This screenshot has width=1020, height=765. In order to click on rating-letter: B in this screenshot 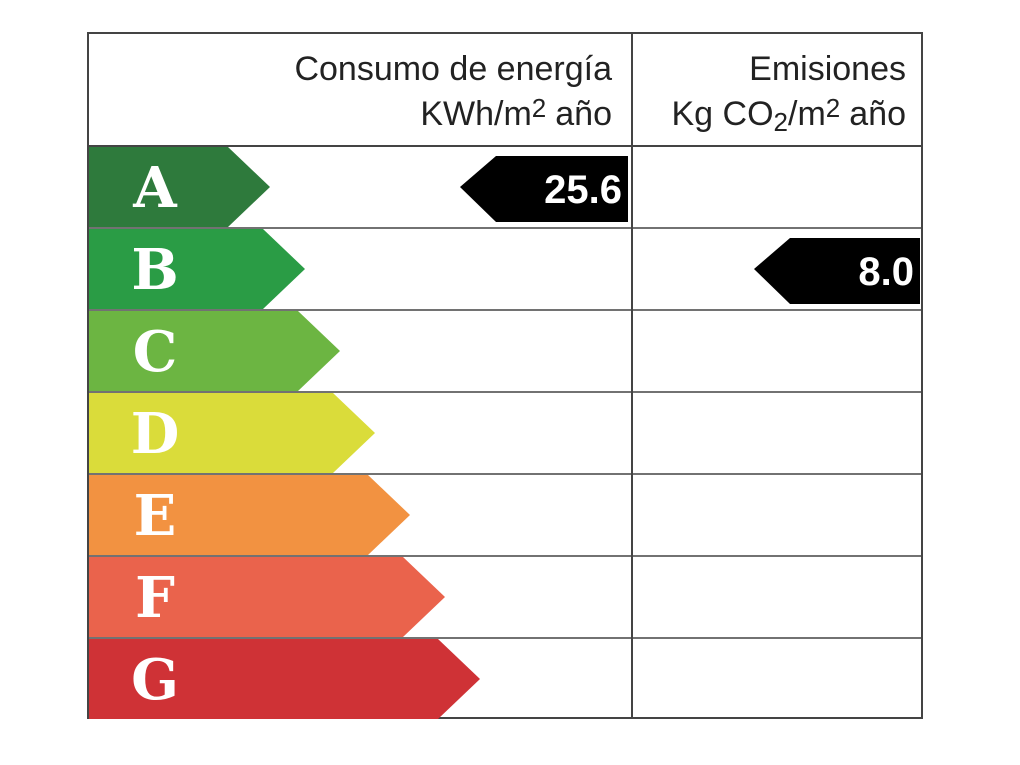, I will do `click(154, 270)`.